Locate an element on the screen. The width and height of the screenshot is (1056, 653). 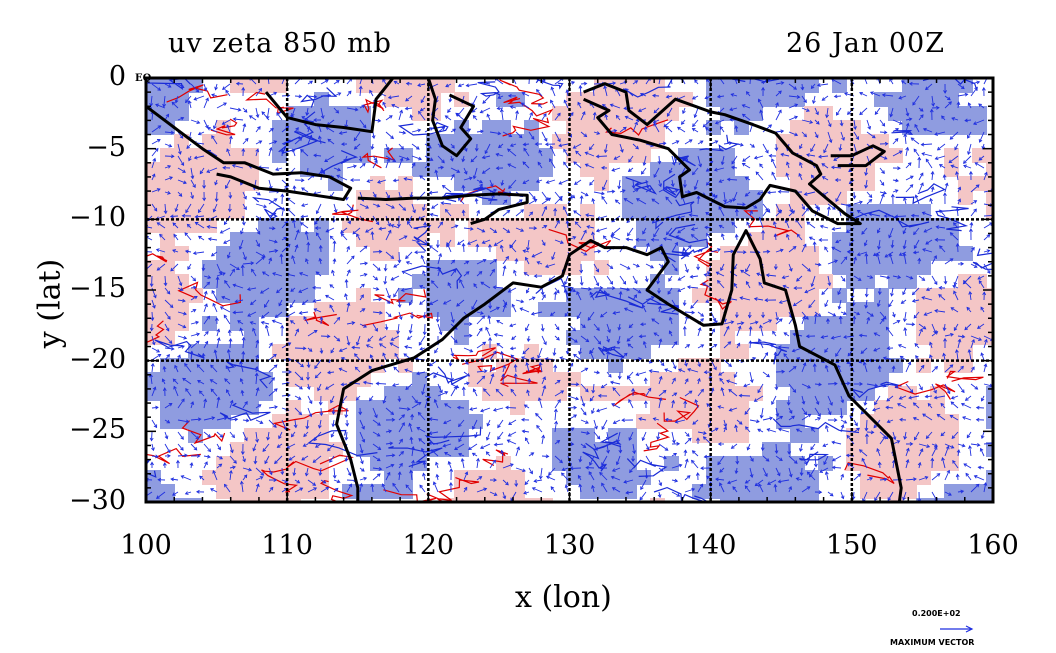
plot-title: uv zeta 850 mb is located at coordinates (280, 43).